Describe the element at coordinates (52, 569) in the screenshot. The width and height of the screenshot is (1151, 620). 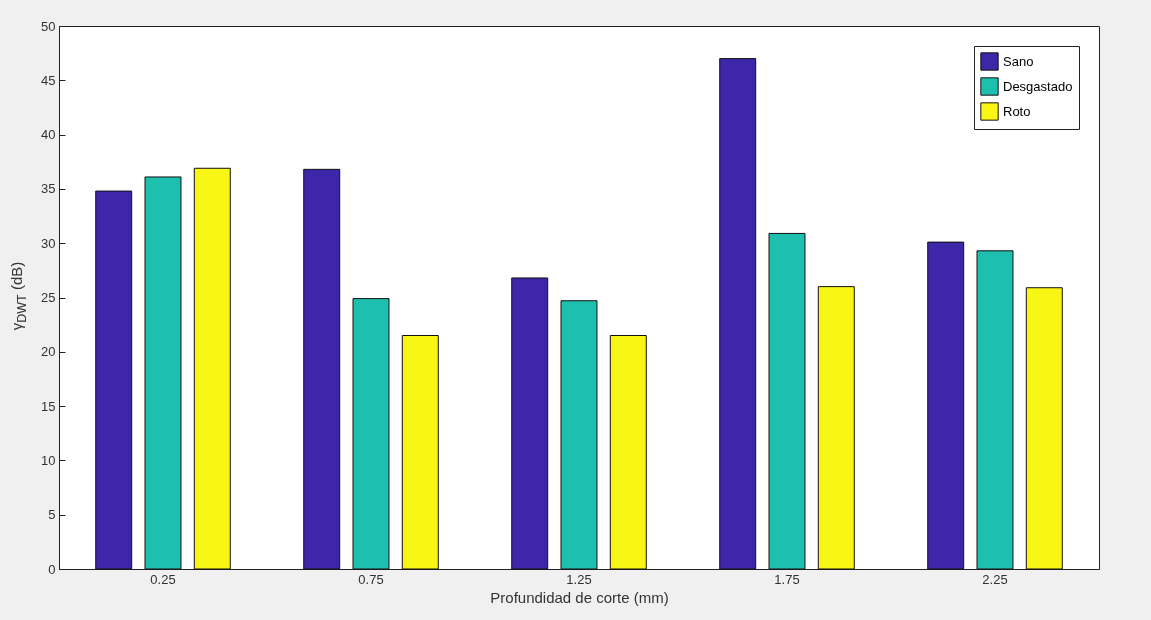
I see `y-tick-label: 0` at that location.